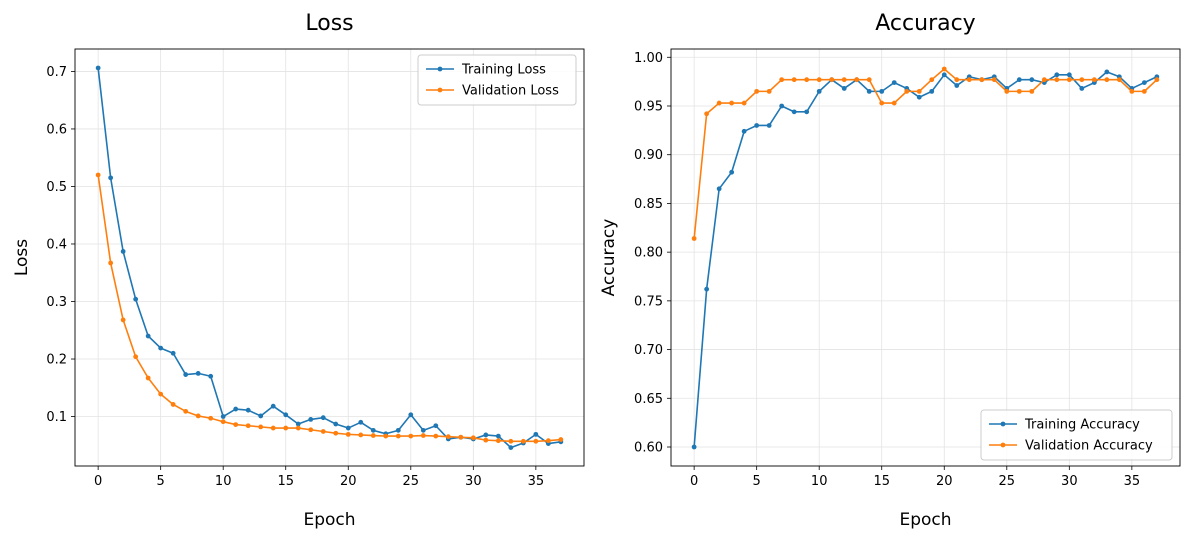 The width and height of the screenshot is (1189, 540). What do you see at coordinates (648, 253) in the screenshot?
I see `y-tick-label: 0.80` at bounding box center [648, 253].